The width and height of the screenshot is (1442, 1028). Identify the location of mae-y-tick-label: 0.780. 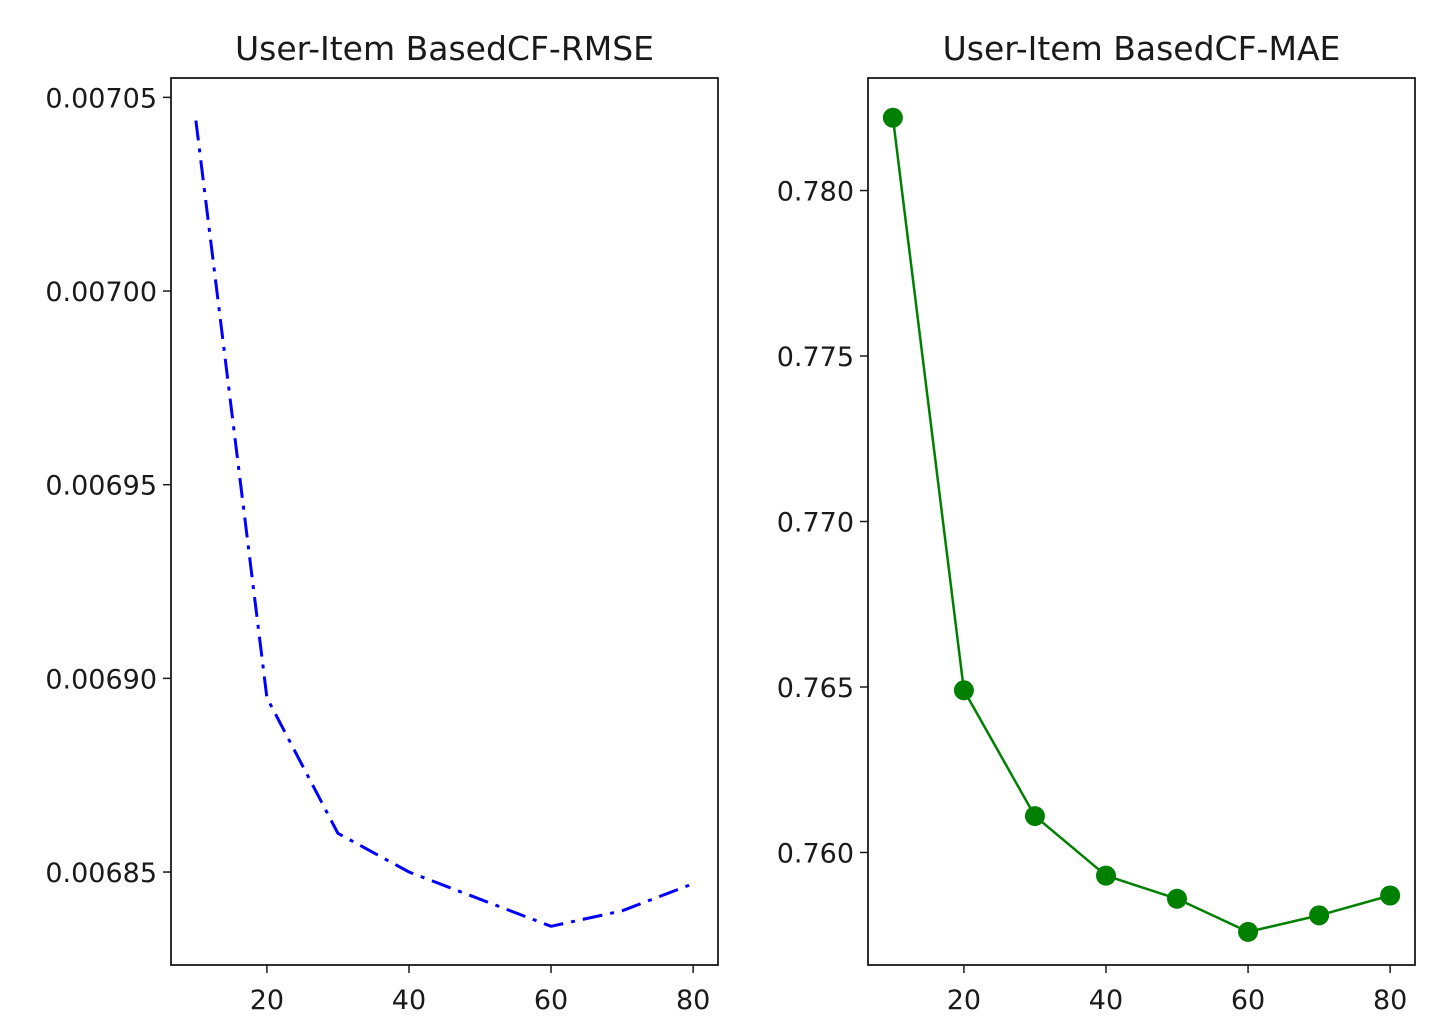
(815, 192).